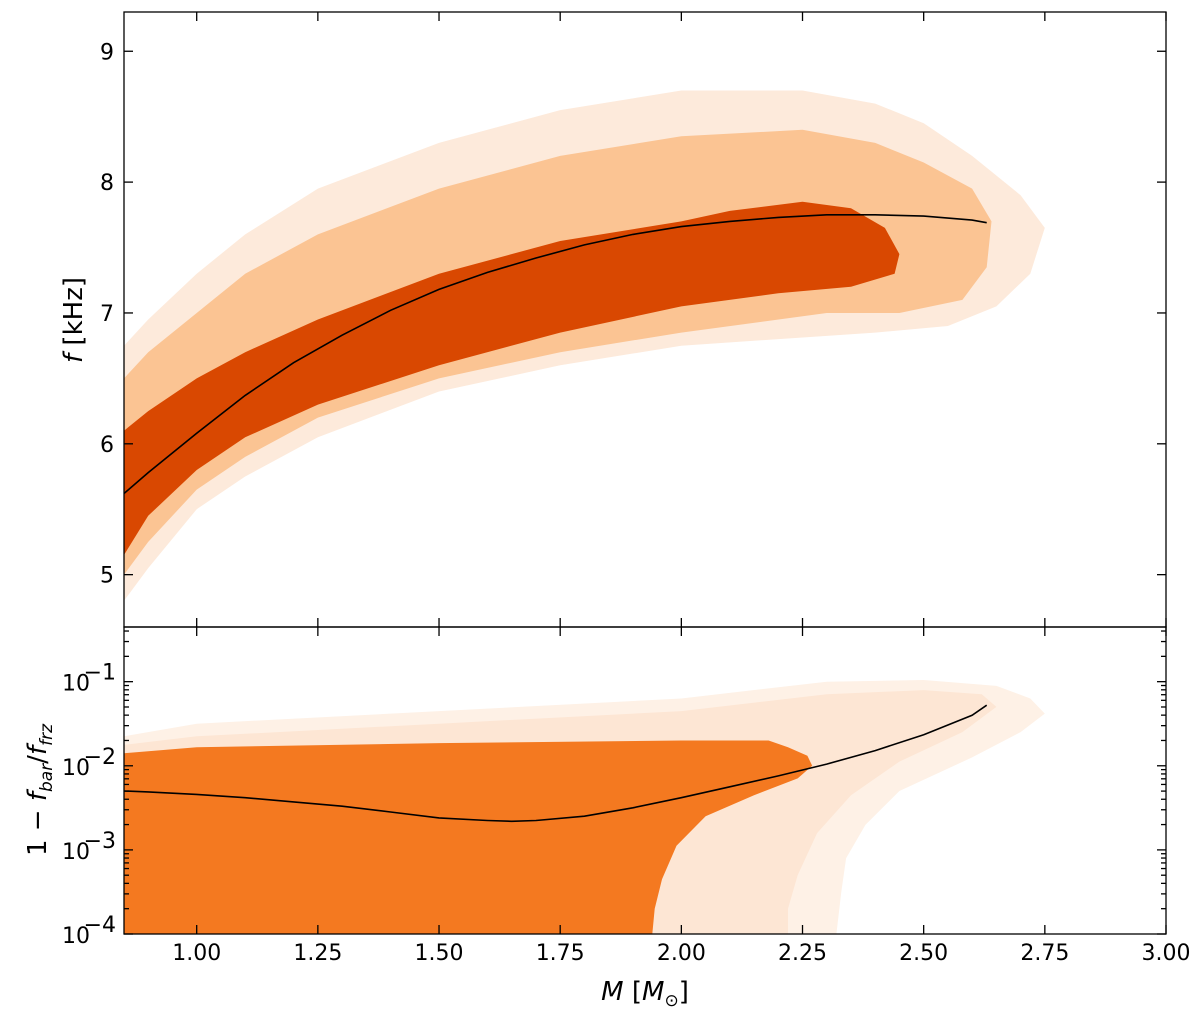 The image size is (1200, 1012). What do you see at coordinates (1044, 953) in the screenshot?
I see `bottom-xtick-label: 2.75` at bounding box center [1044, 953].